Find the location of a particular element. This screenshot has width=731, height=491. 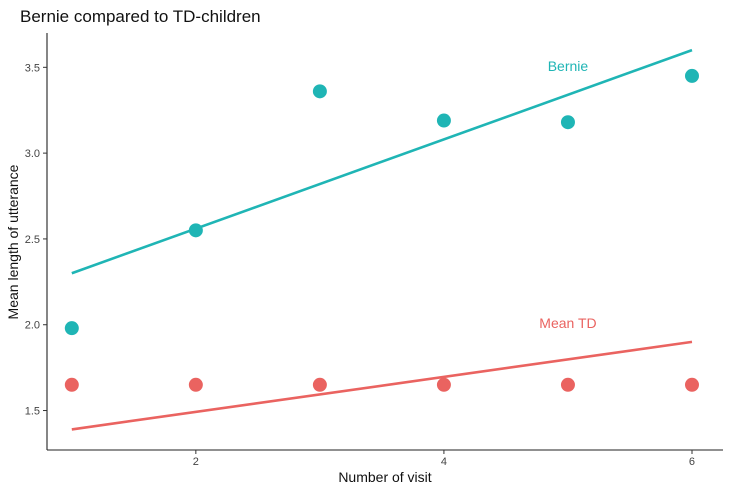

y-axis-title: Mean length of utterance is located at coordinates (13, 241).